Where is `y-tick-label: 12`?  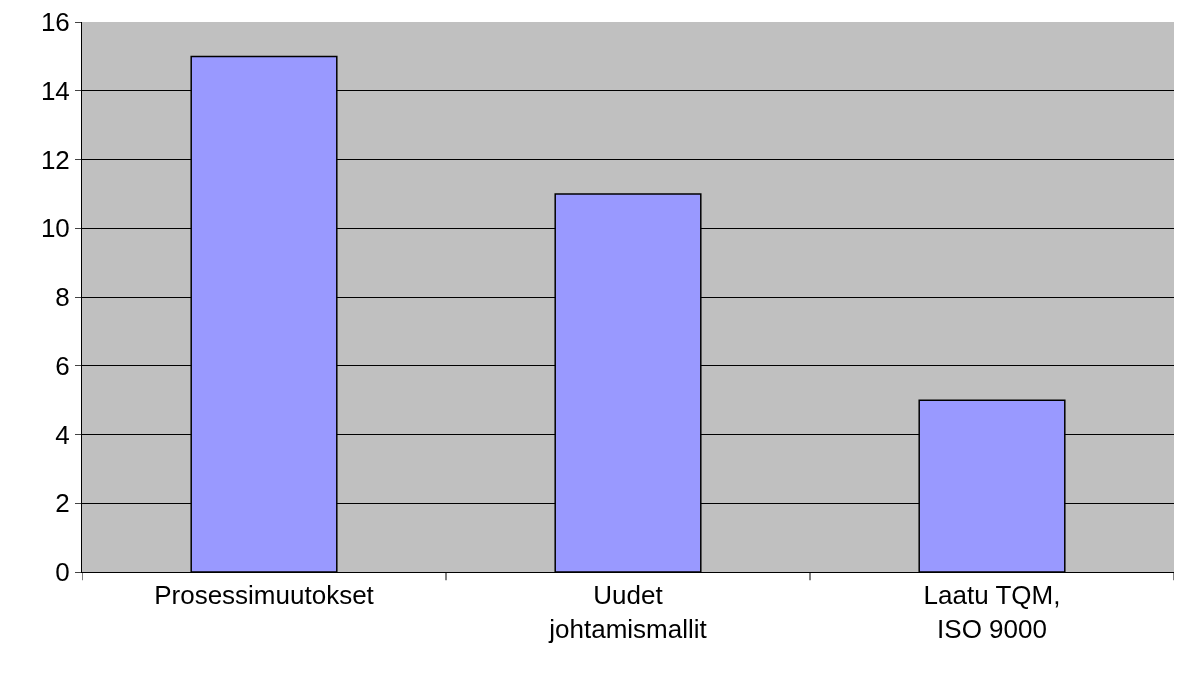 y-tick-label: 12 is located at coordinates (55, 159).